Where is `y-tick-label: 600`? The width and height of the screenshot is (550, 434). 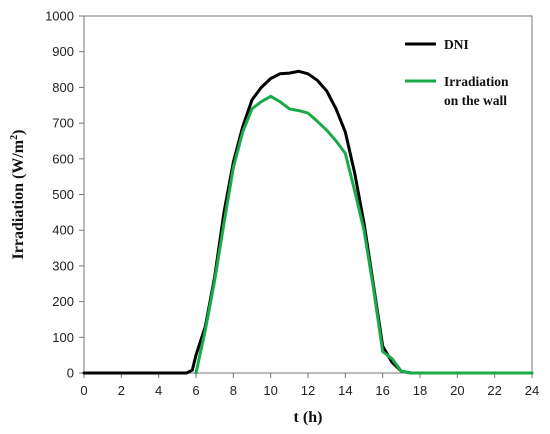 y-tick-label: 600 is located at coordinates (63, 158).